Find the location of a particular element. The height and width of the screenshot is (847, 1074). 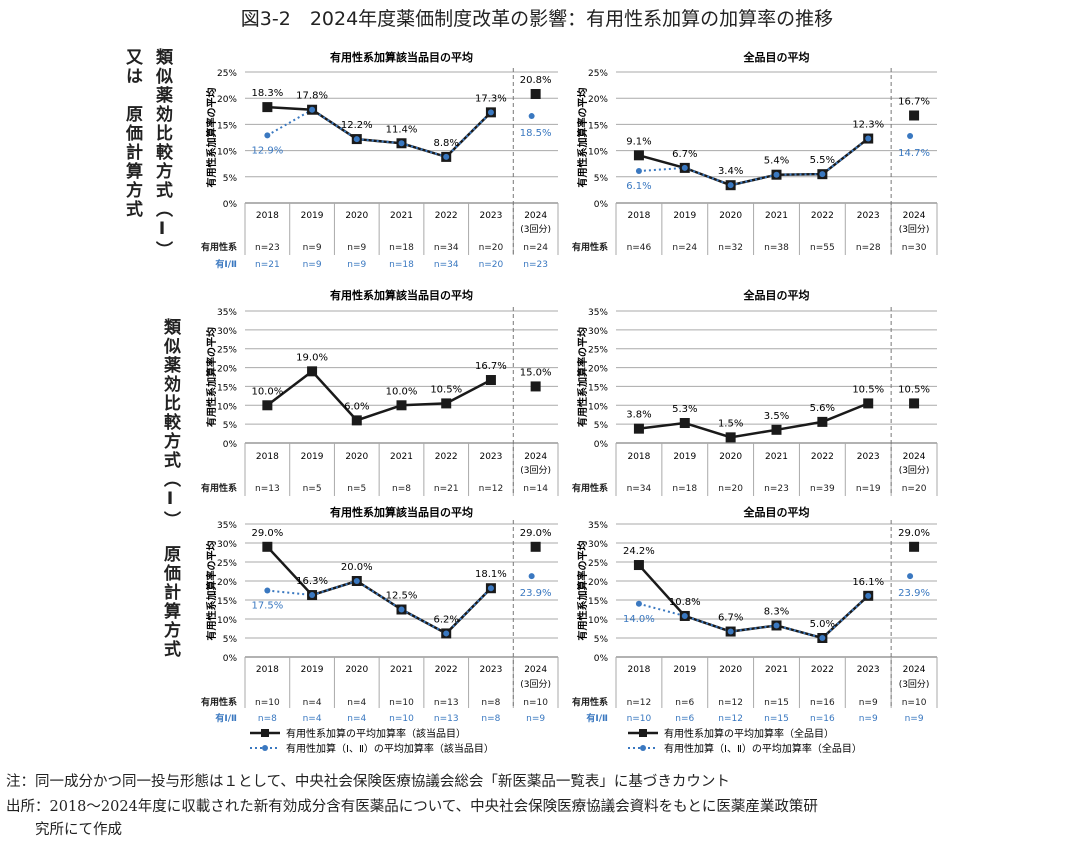

data-label-main: 6.2% is located at coordinates (446, 619).